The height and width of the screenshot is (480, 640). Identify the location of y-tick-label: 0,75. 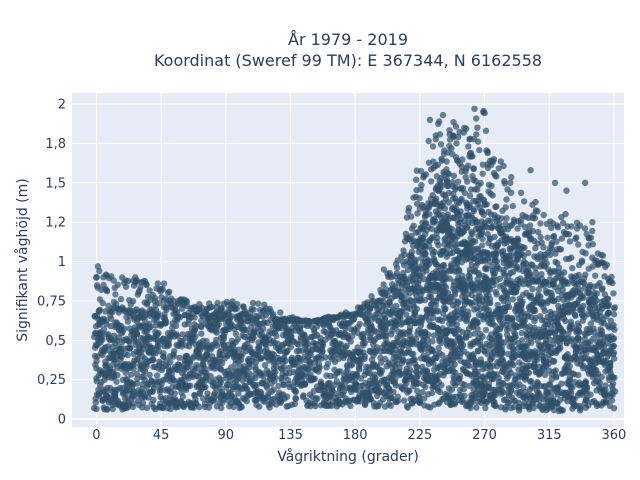
(51, 301).